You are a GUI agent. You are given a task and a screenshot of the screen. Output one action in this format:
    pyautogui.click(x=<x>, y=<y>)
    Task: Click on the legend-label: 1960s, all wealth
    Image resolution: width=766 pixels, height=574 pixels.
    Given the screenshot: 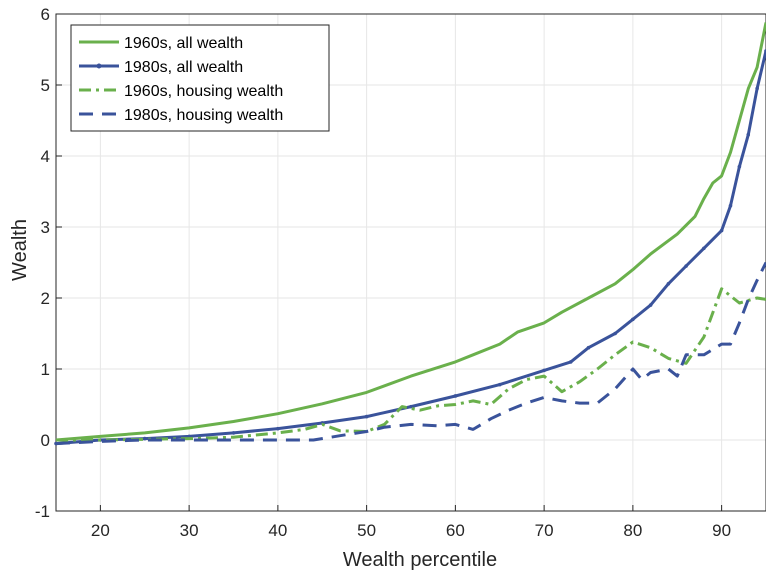 What is the action you would take?
    pyautogui.click(x=183, y=43)
    